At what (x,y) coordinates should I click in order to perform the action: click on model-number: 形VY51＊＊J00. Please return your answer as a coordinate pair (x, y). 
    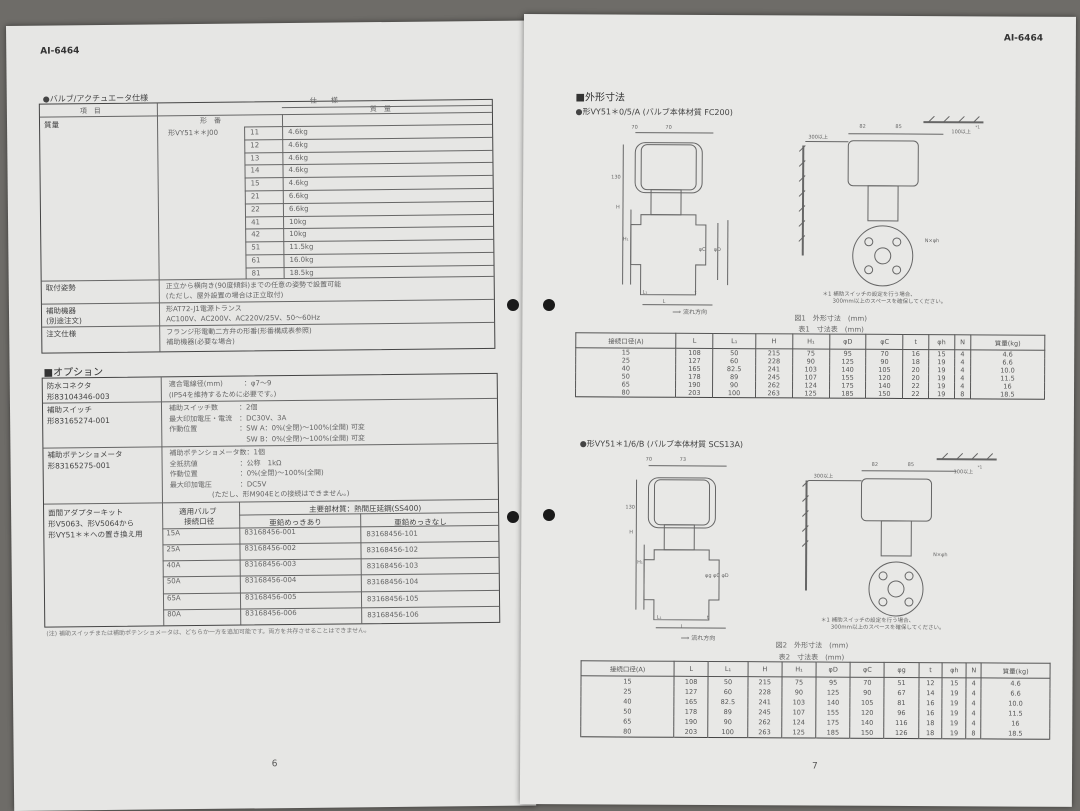
    Looking at the image, I should click on (193, 133).